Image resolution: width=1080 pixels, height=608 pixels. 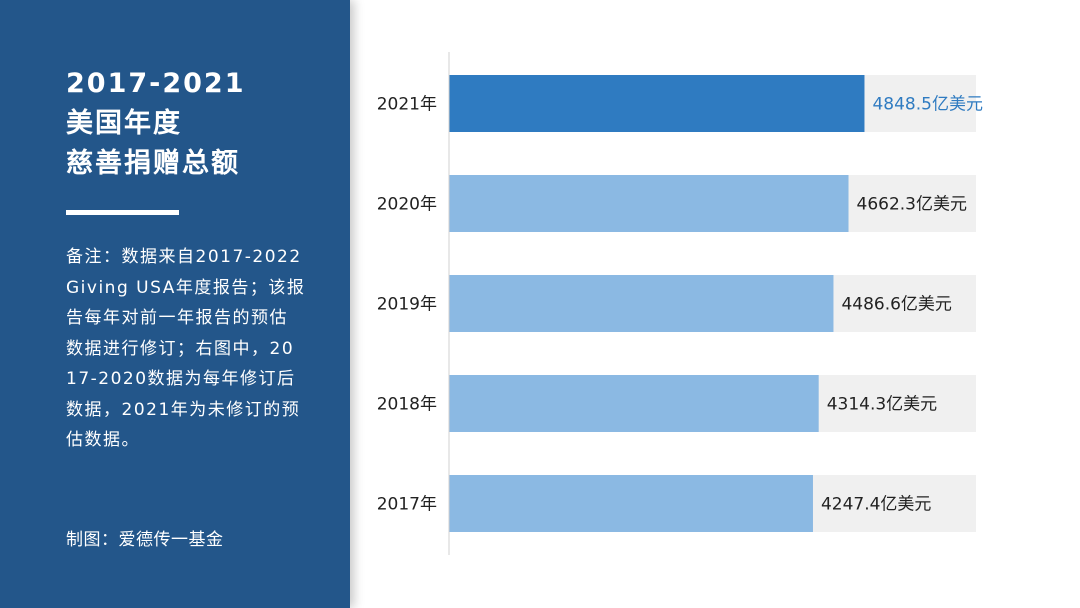 I want to click on title-line-1: 2017-2021, so click(x=156, y=83).